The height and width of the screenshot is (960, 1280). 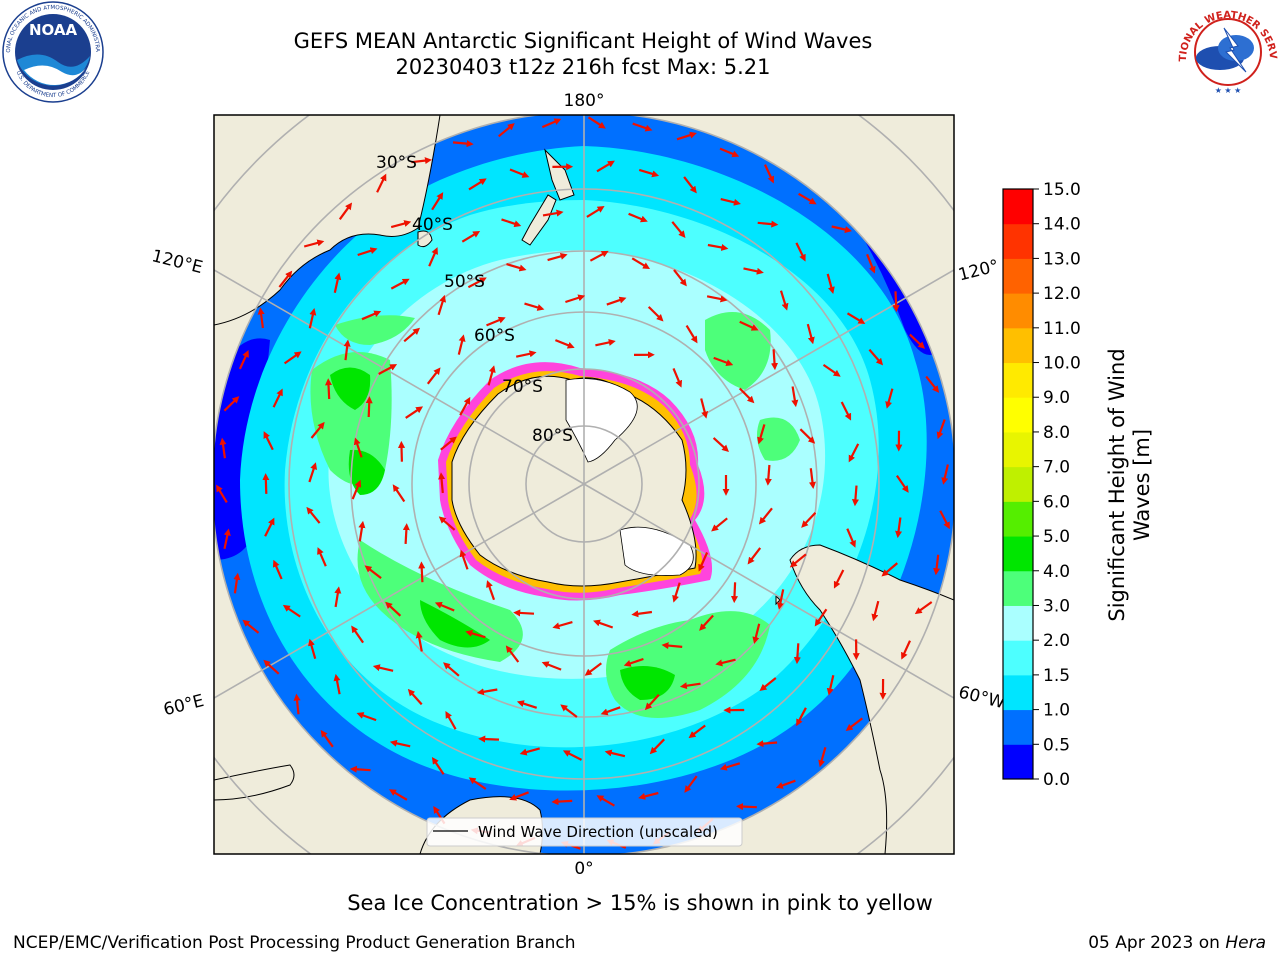 What do you see at coordinates (177, 262) in the screenshot?
I see `lon-label-120e: 120°E` at bounding box center [177, 262].